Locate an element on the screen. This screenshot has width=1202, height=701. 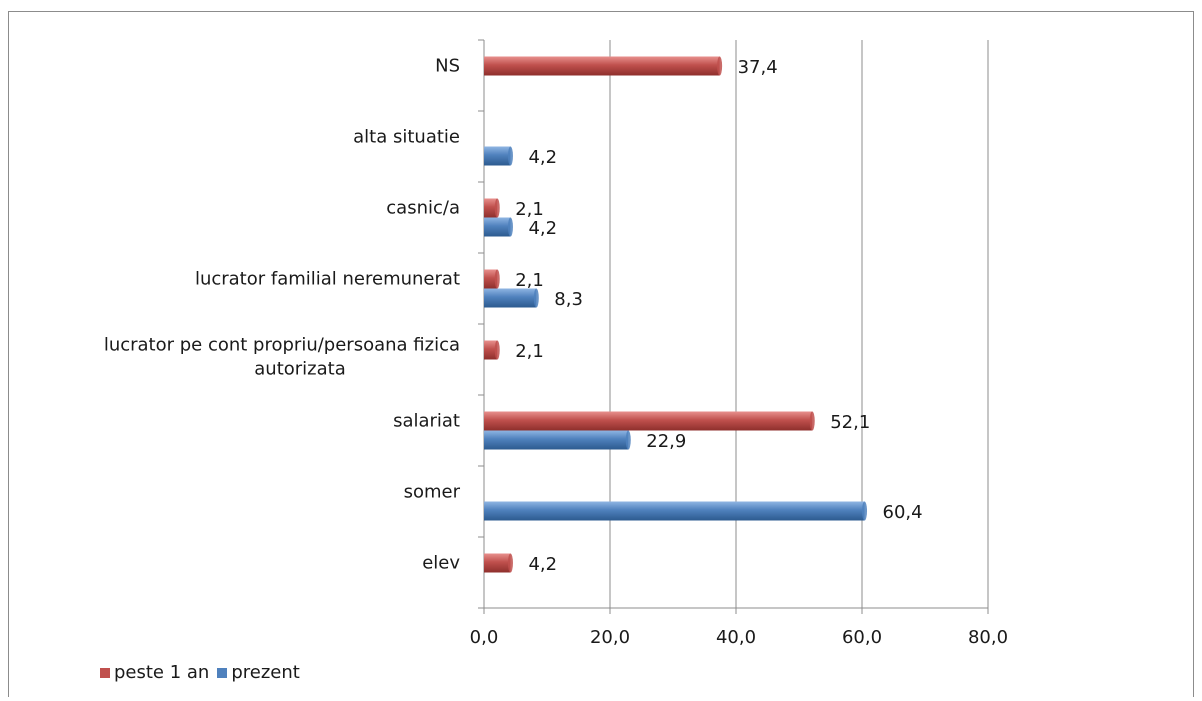
legend-item-peste-1-an: peste 1 an is located at coordinates (154, 672).